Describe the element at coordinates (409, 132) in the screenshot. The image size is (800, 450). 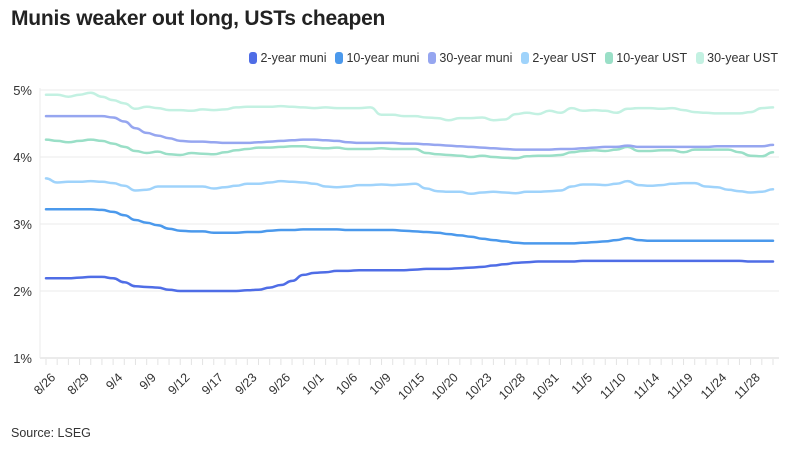
I see `series-line-30-year-muni` at that location.